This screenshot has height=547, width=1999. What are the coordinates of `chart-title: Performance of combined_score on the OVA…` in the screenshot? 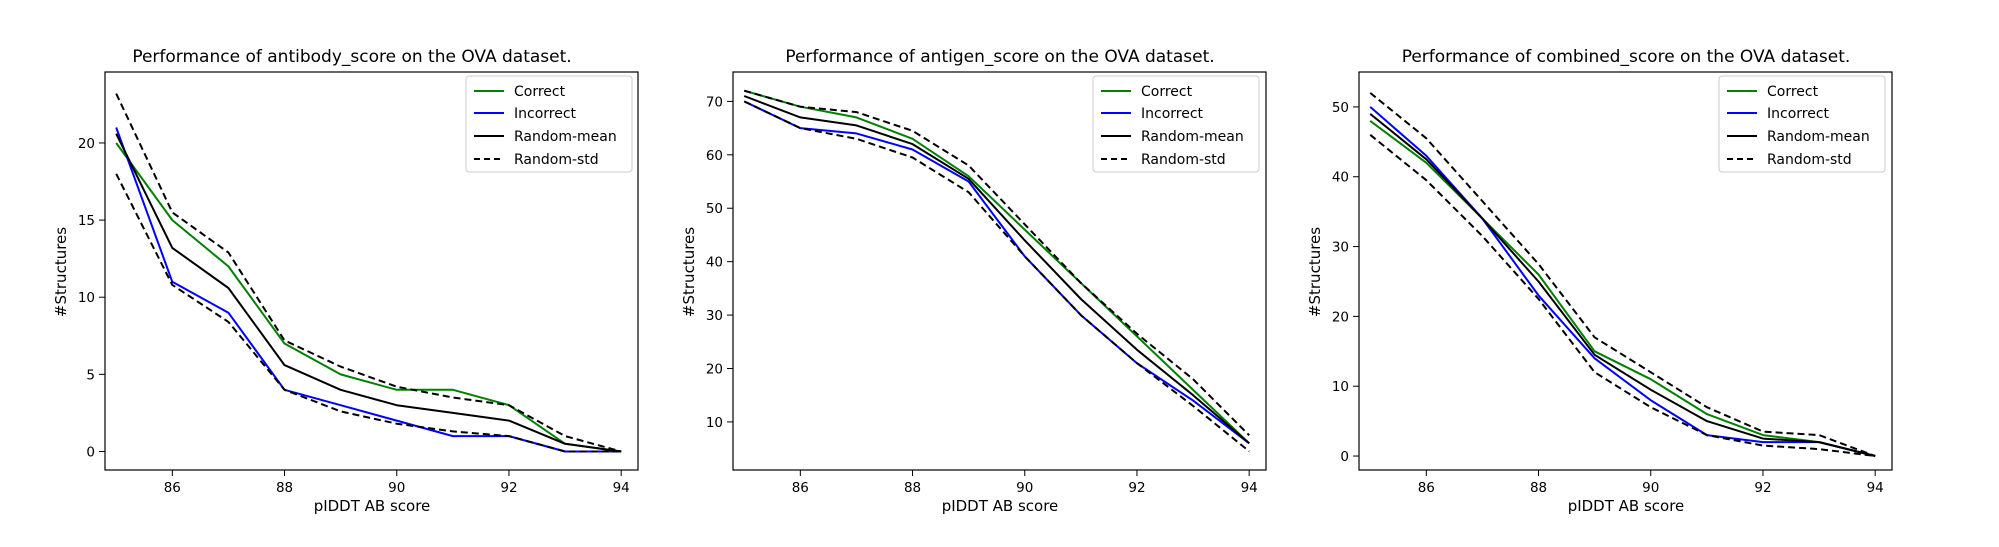 It's located at (1626, 57).